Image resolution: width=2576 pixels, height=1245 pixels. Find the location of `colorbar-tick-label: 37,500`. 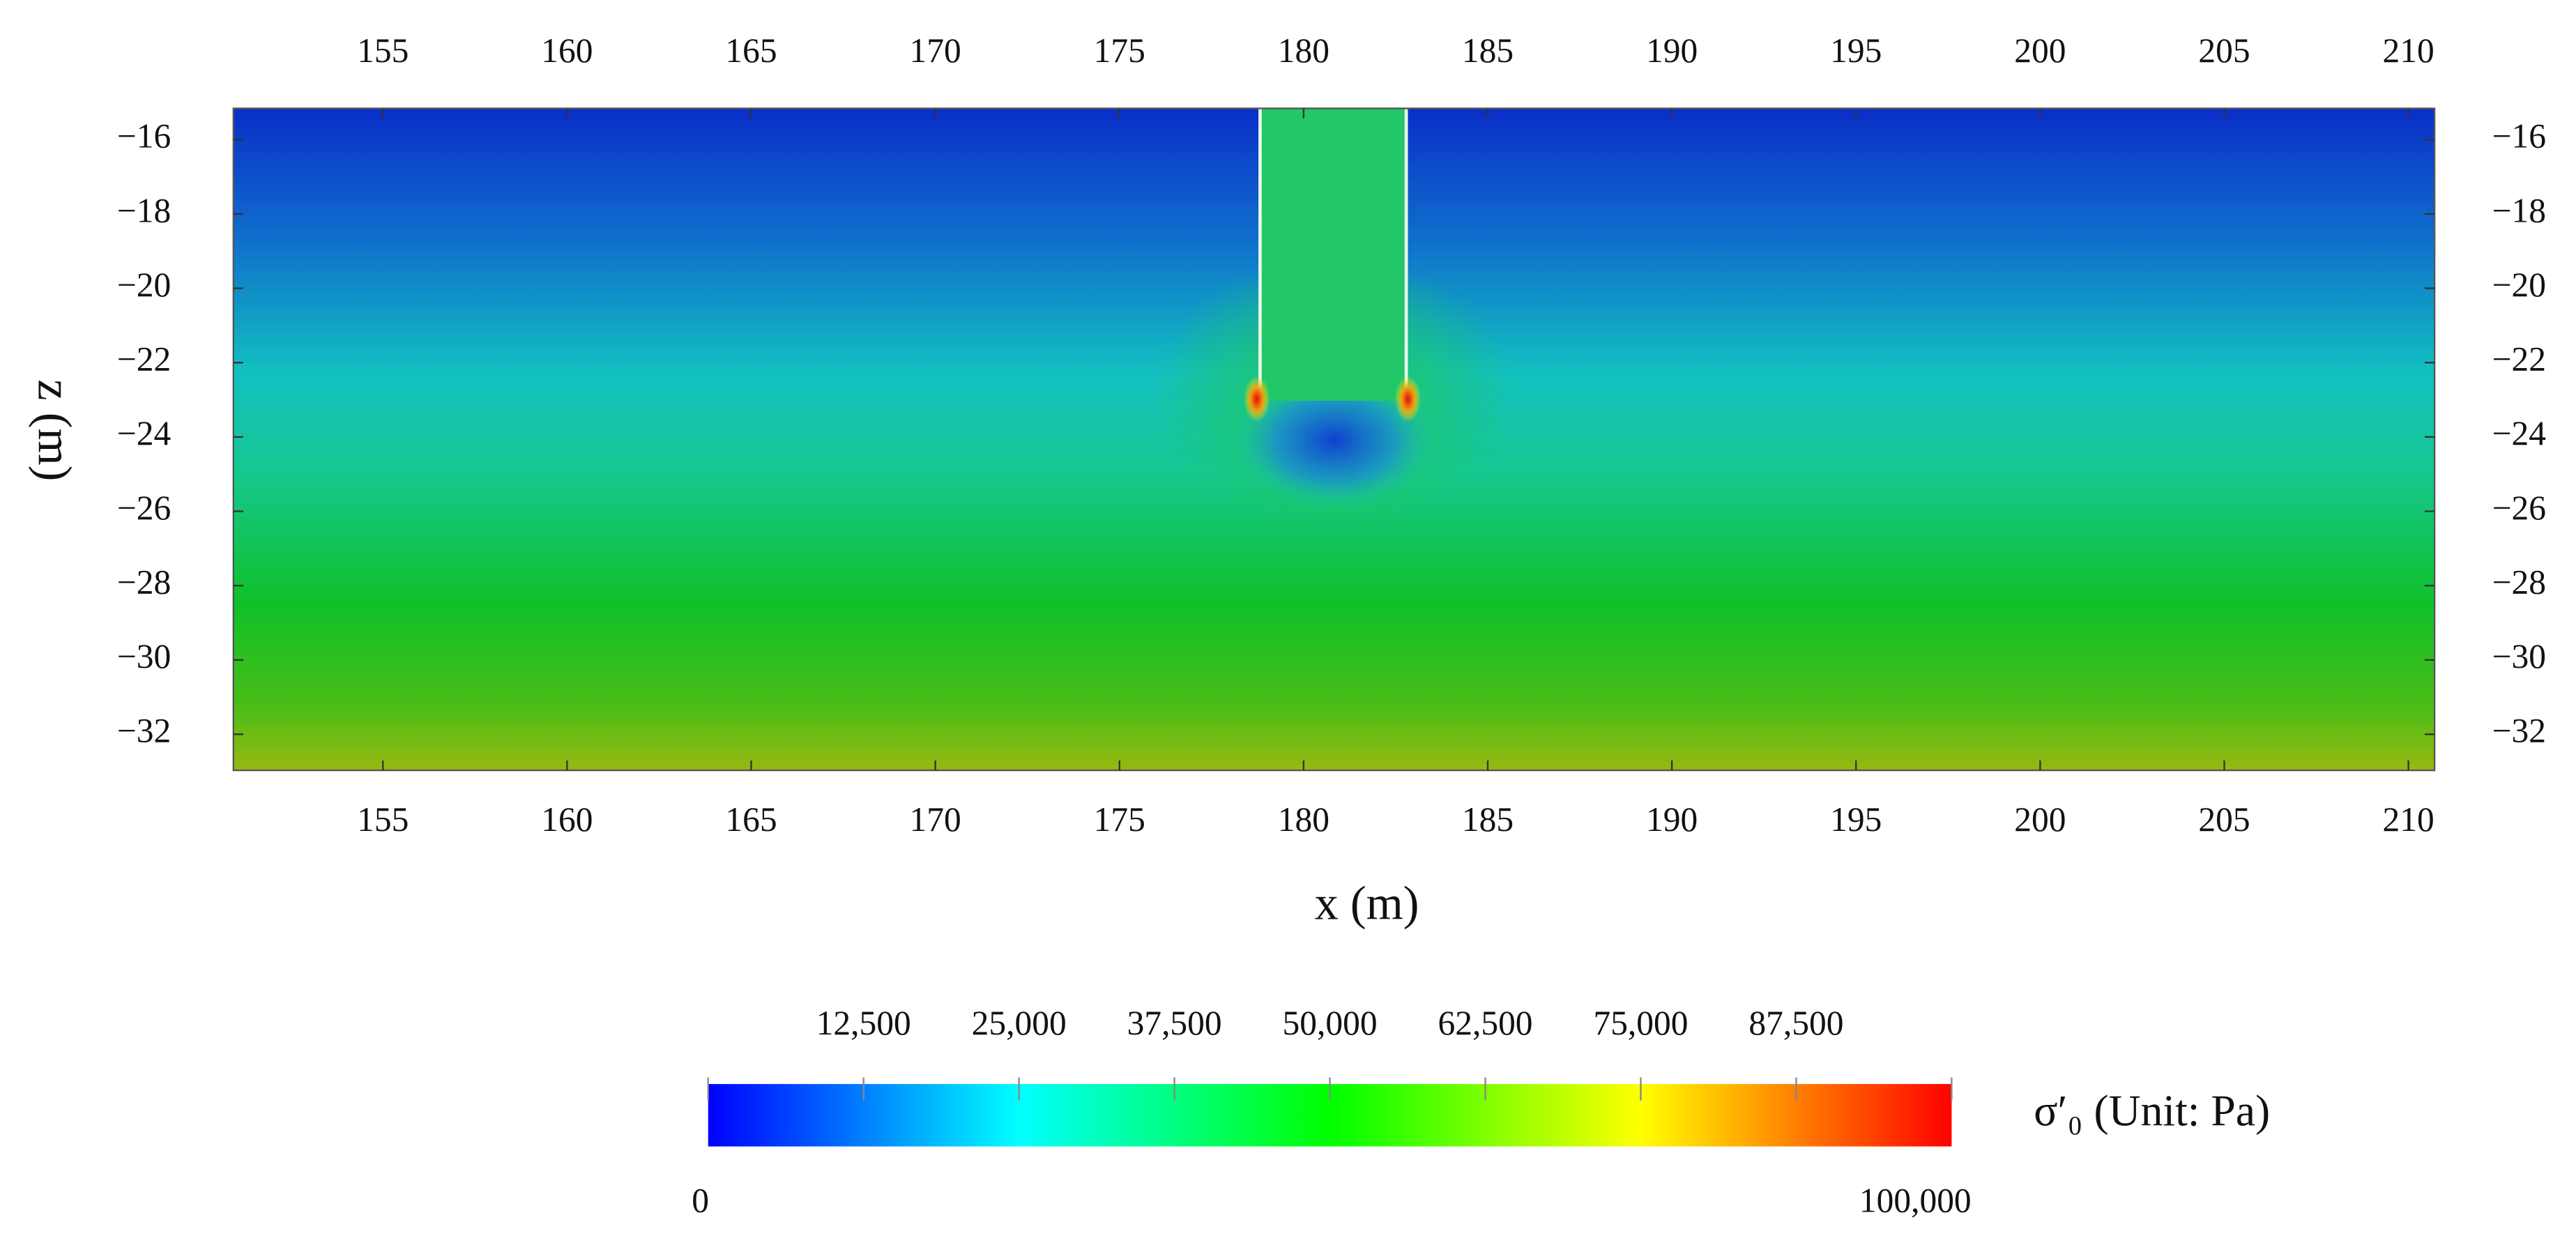

colorbar-tick-label: 37,500 is located at coordinates (1175, 1023).